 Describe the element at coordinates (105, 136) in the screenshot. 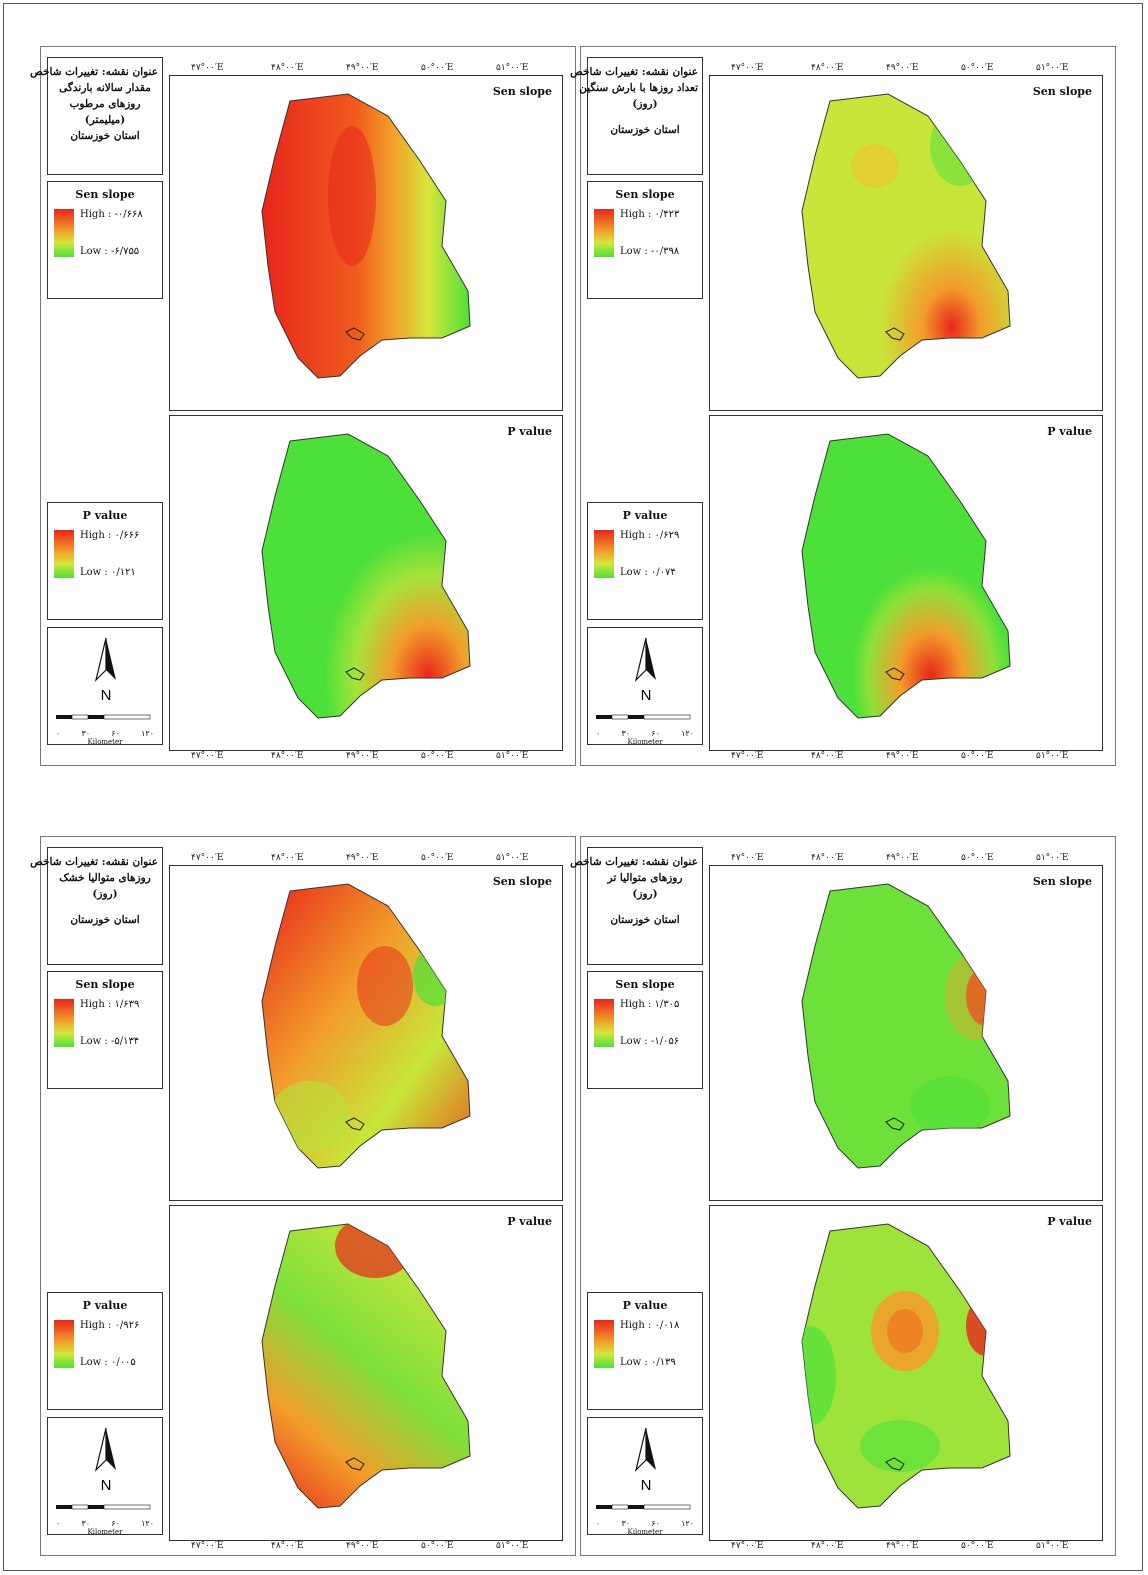

I see `title-line: استان خوزستان` at that location.